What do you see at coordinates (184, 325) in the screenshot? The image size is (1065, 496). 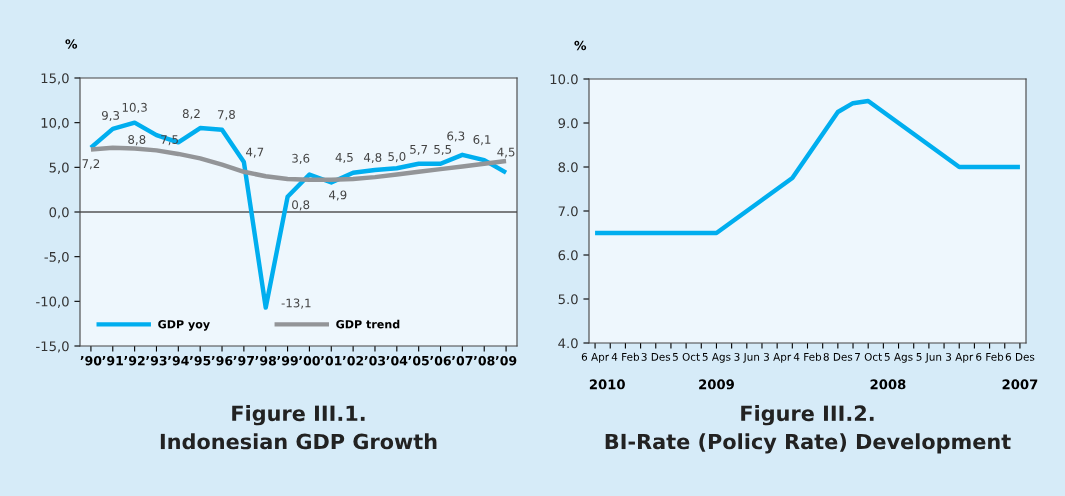 I see `legend-label: GDP yoy` at bounding box center [184, 325].